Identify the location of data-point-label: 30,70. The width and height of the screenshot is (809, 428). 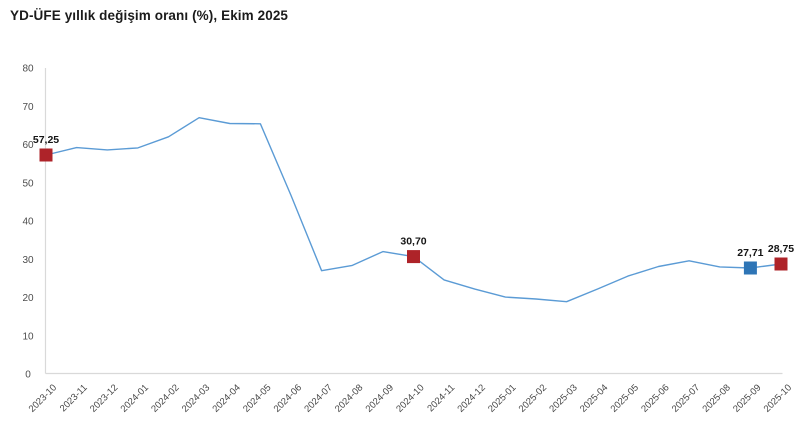
(413, 242).